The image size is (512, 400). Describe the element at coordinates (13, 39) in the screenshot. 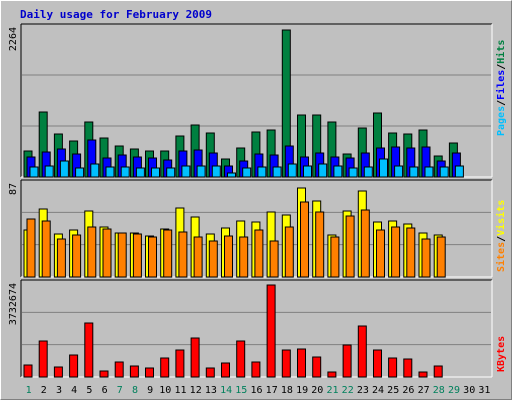

I see `panel-hits-scale-label: 2264` at that location.